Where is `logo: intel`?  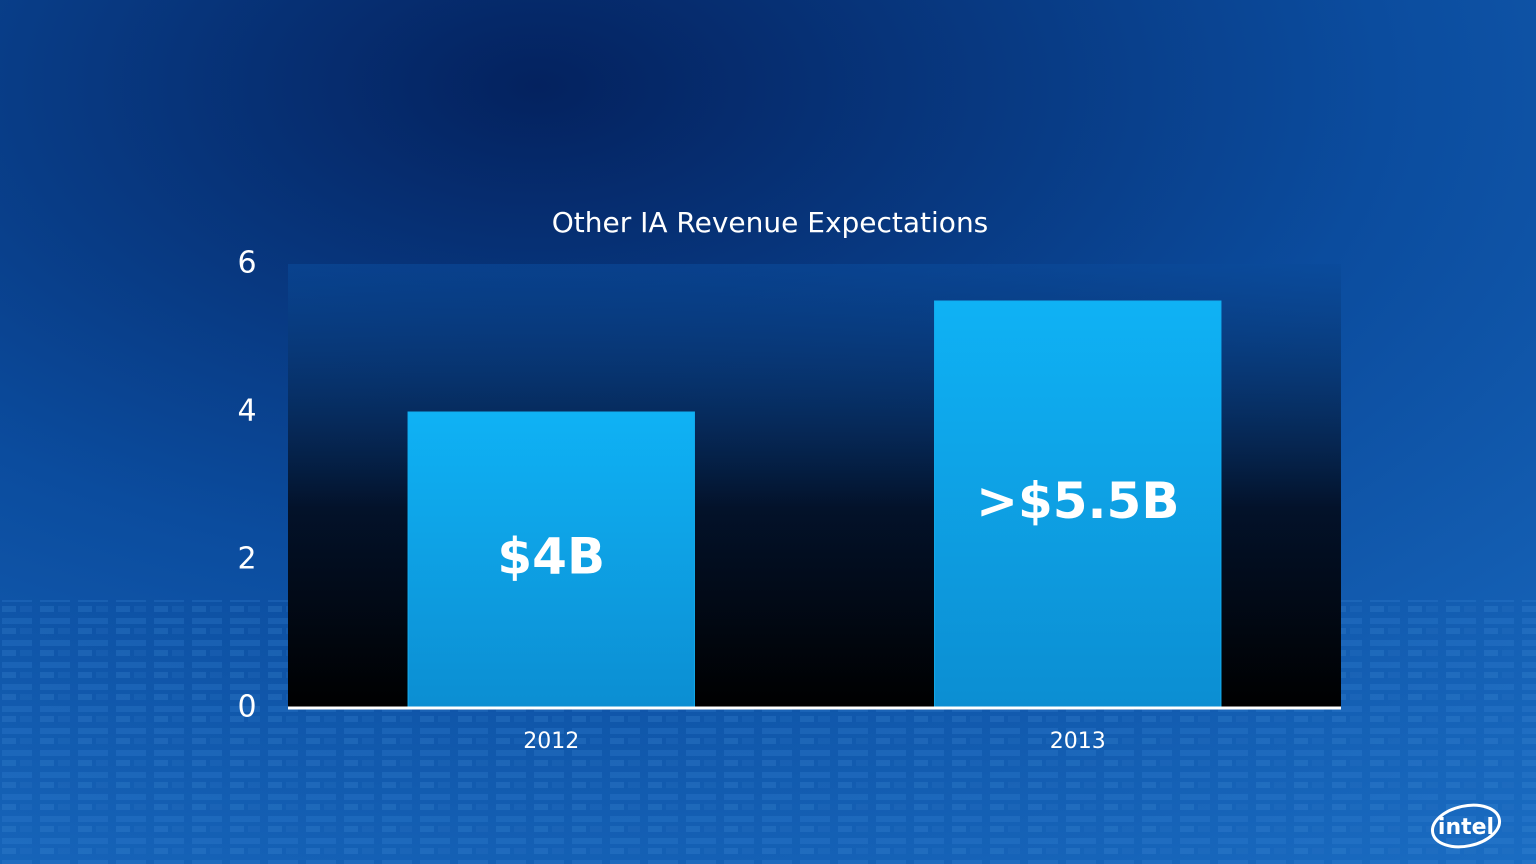
logo: intel is located at coordinates (1466, 826).